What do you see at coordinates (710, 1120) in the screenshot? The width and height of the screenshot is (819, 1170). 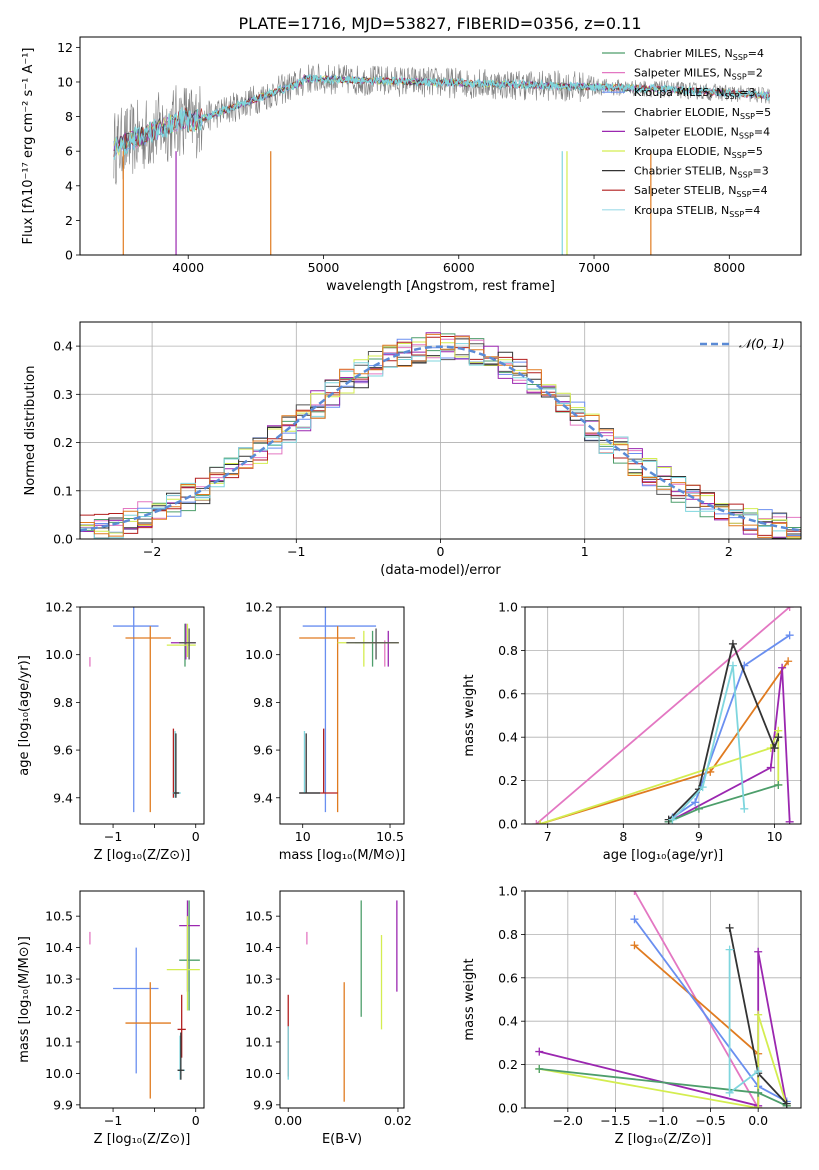 I see `x-tick-label: −0.5` at bounding box center [710, 1120].